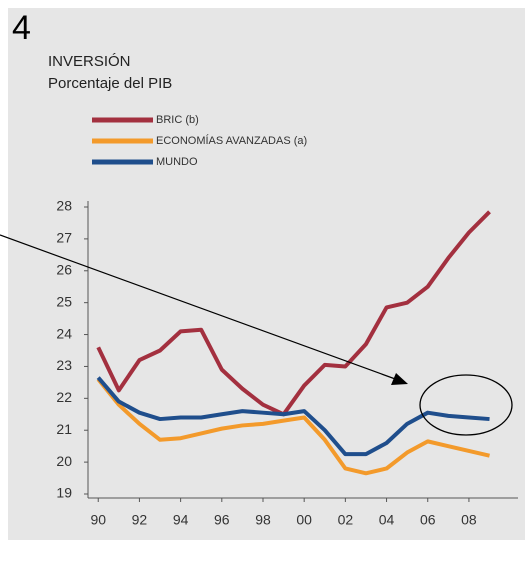 The width and height of the screenshot is (531, 561). I want to click on y-tick-label: 24, so click(64, 333).